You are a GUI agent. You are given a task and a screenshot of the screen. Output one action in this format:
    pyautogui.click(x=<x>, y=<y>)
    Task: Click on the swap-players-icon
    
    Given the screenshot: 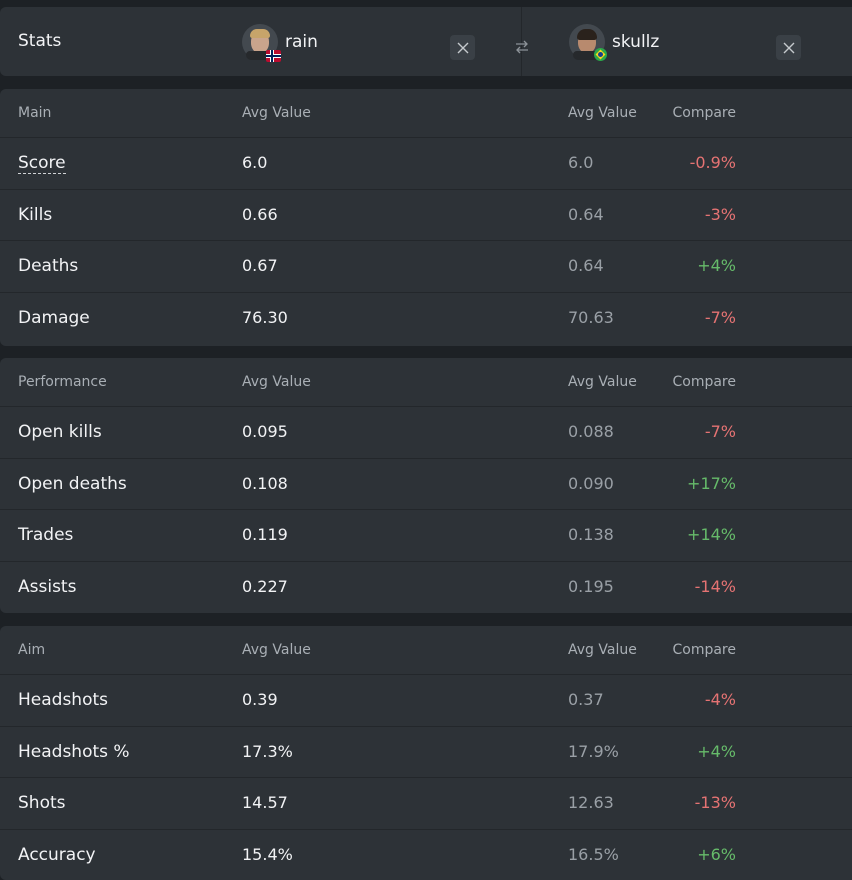 What is the action you would take?
    pyautogui.click(x=522, y=47)
    